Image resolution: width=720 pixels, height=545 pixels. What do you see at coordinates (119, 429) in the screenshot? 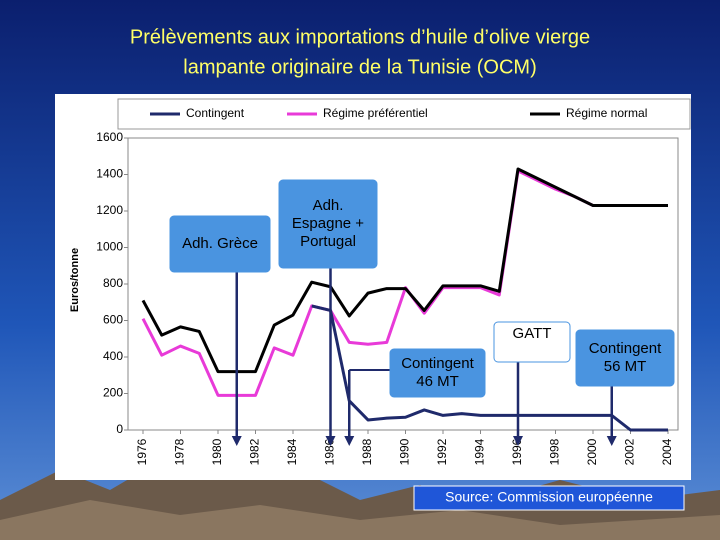
I see `y-tick-label: 0` at bounding box center [119, 429].